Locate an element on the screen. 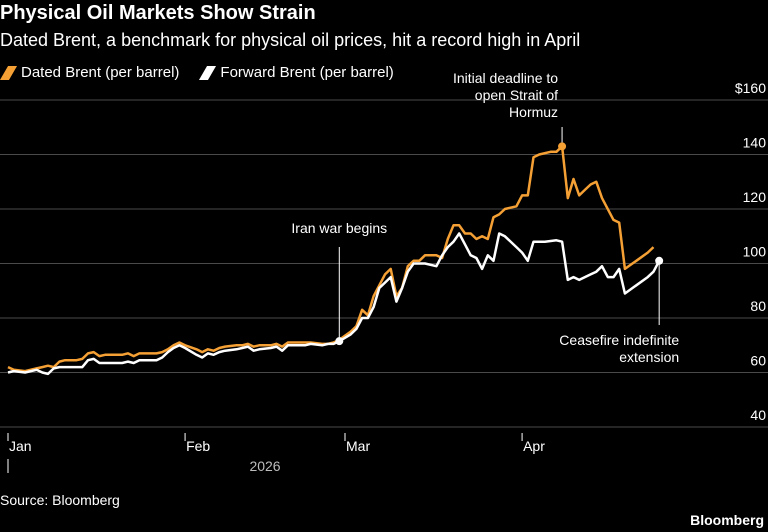 Image resolution: width=768 pixels, height=532 pixels. source-note: Source: Bloomberg is located at coordinates (60, 500).